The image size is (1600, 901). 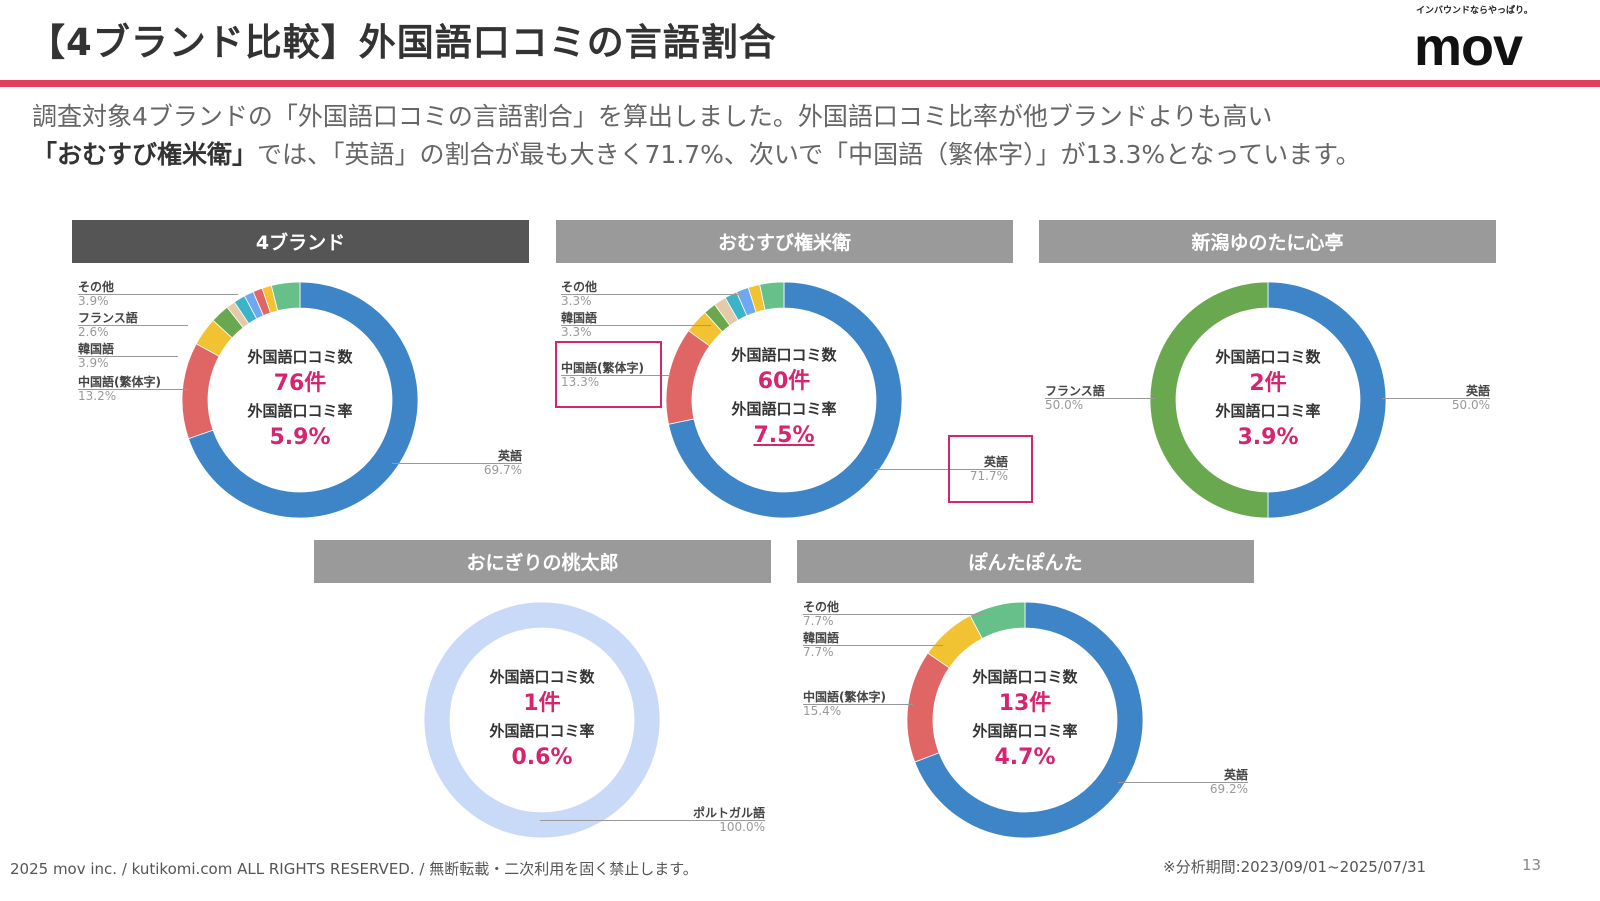 What do you see at coordinates (300, 383) in the screenshot?
I see `count-value: 76件` at bounding box center [300, 383].